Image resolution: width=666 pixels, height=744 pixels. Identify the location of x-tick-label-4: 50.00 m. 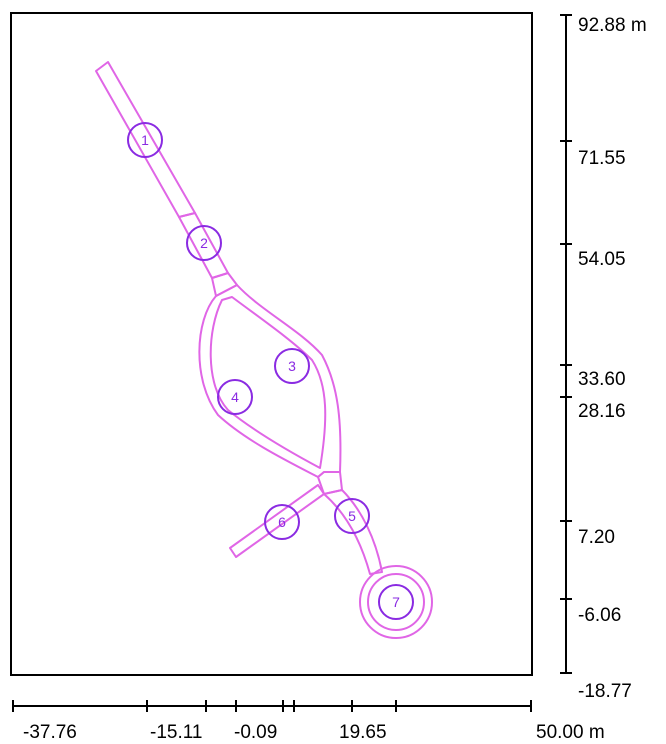
(570, 732).